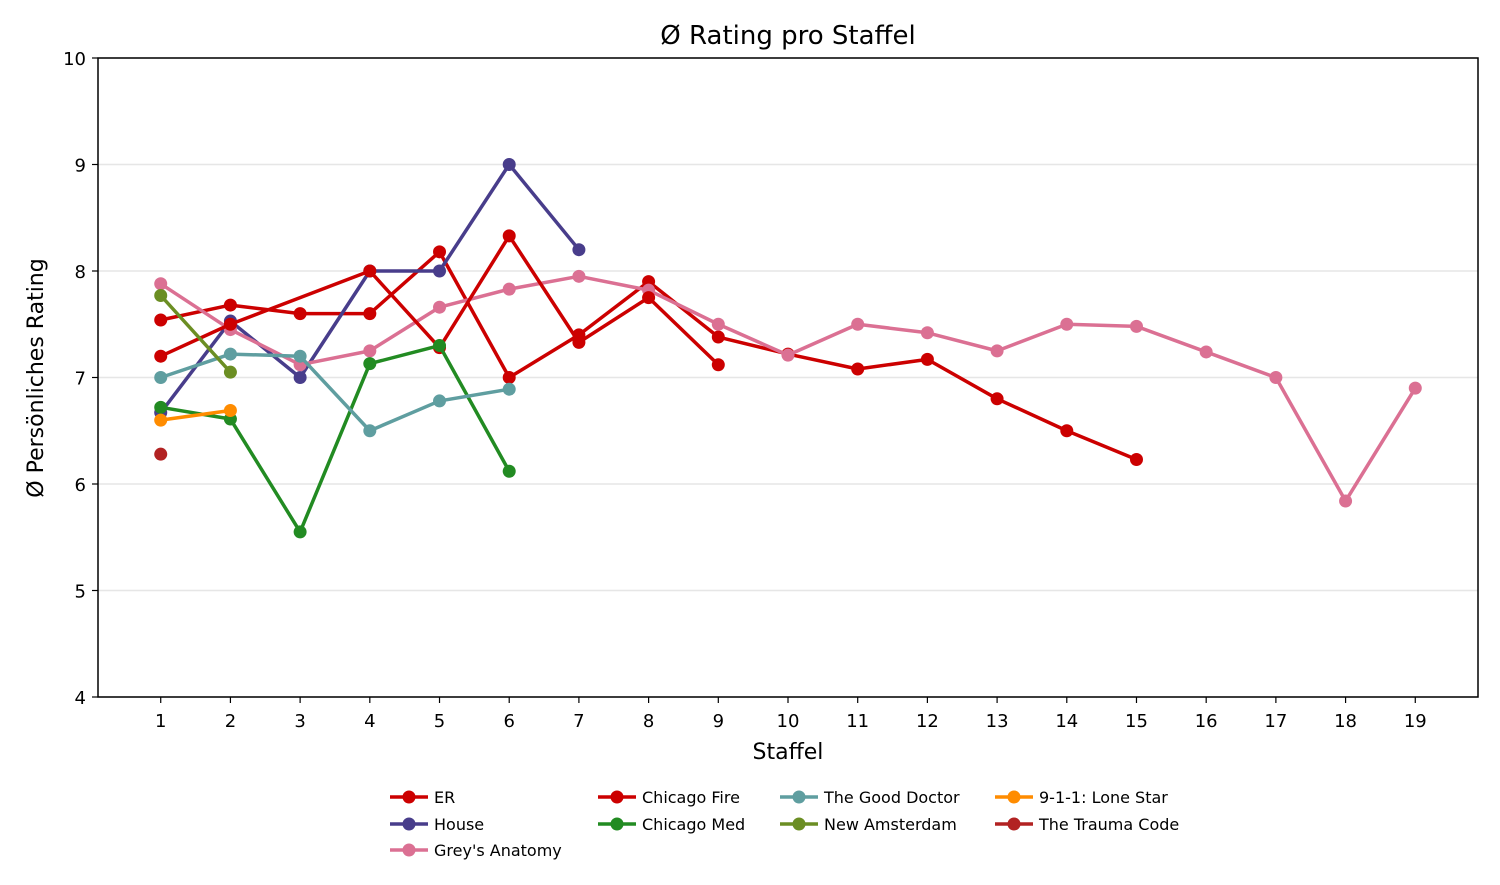 This screenshot has width=1500, height=885. I want to click on legend-label: 9-1-1: Lone Star, so click(1103, 797).